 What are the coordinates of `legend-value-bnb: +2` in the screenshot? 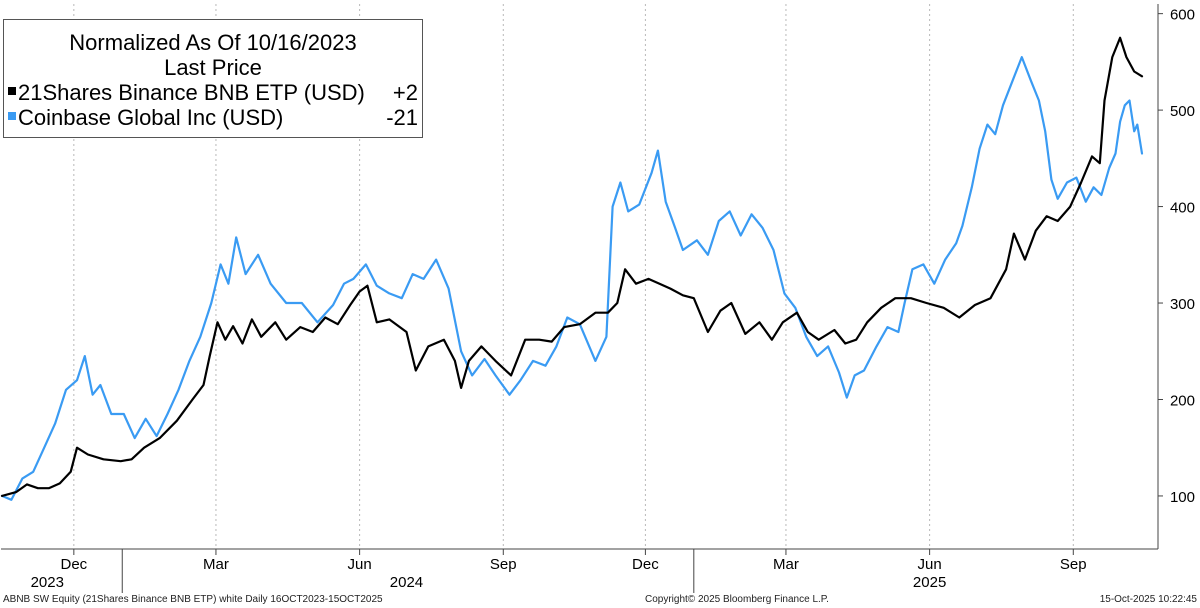 It's located at (405, 92).